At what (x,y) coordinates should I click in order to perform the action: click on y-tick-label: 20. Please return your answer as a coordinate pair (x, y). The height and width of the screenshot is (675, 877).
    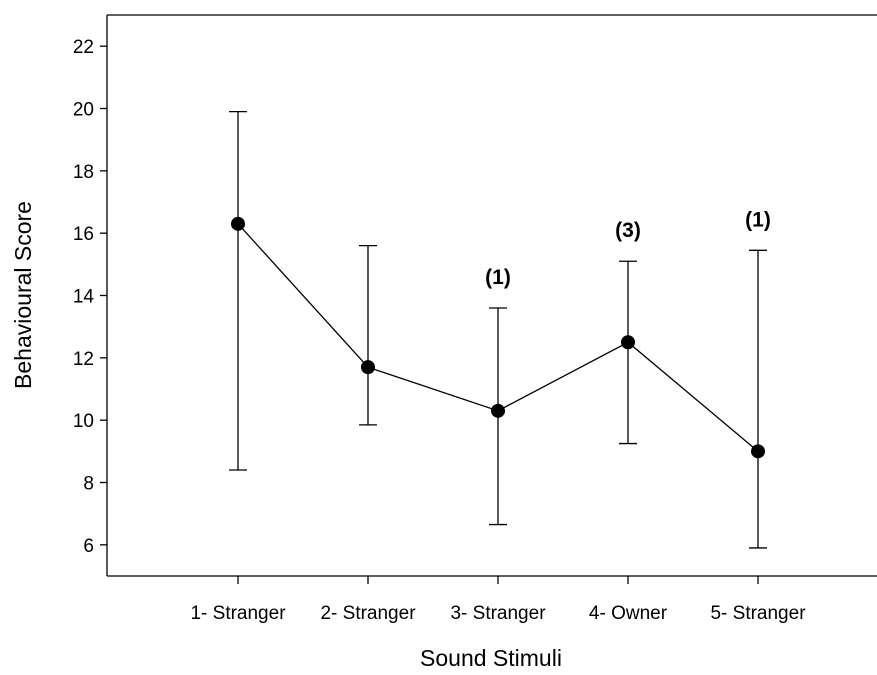
    Looking at the image, I should click on (83, 110).